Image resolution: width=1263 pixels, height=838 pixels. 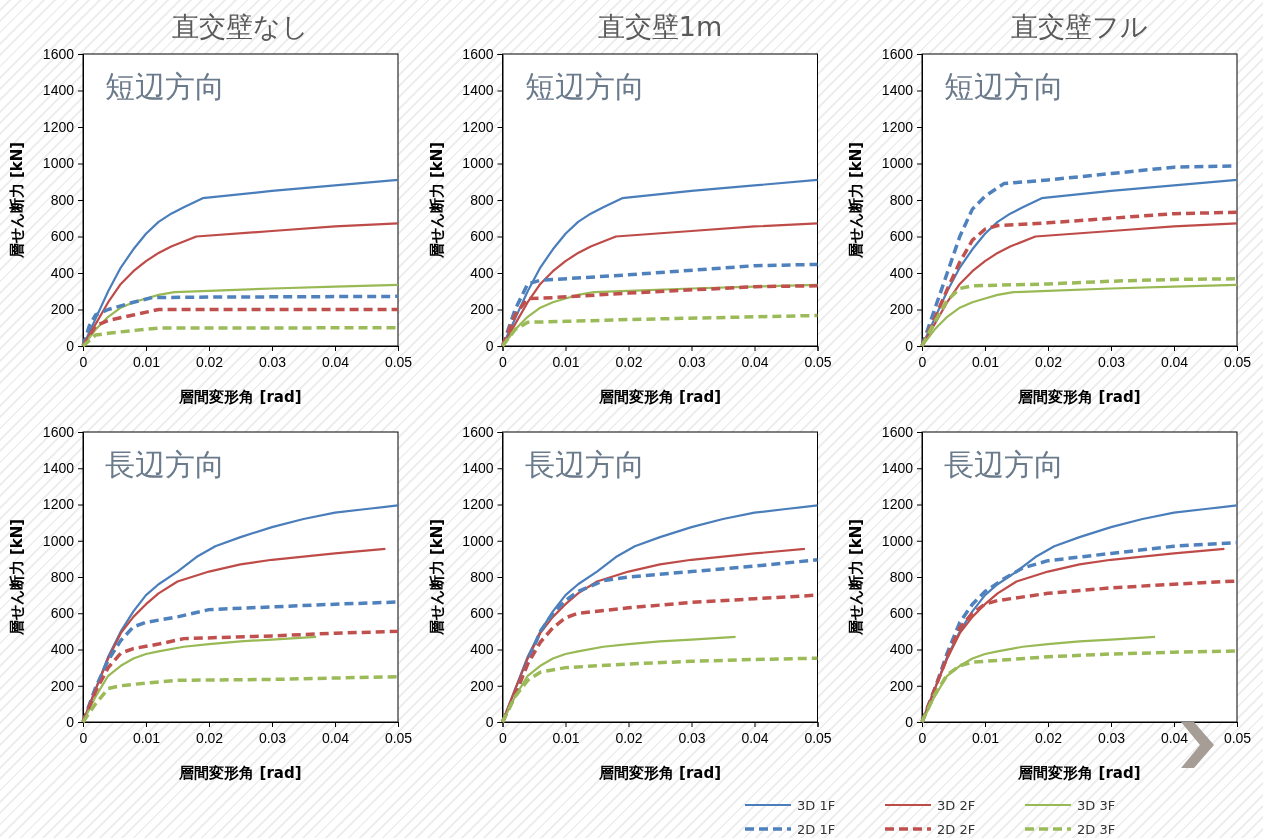 What do you see at coordinates (1096, 805) in the screenshot?
I see `legend-label: 3D 3F` at bounding box center [1096, 805].